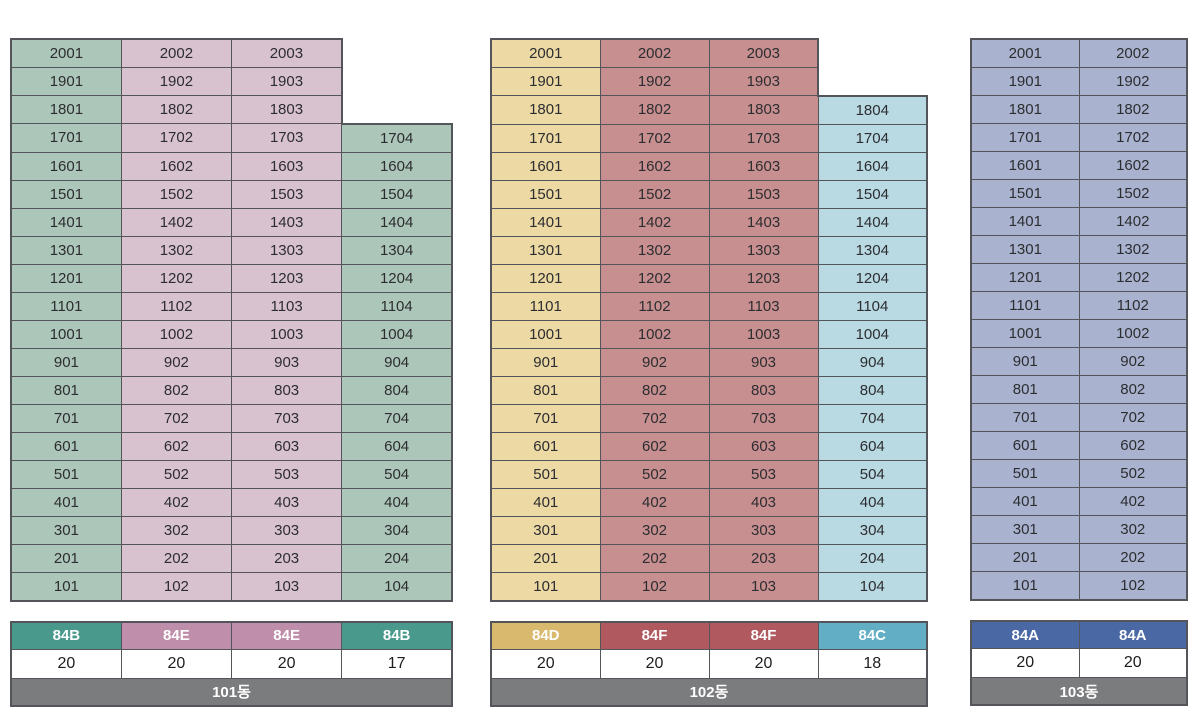  What do you see at coordinates (872, 586) in the screenshot?
I see `unit-cell: 104` at bounding box center [872, 586].